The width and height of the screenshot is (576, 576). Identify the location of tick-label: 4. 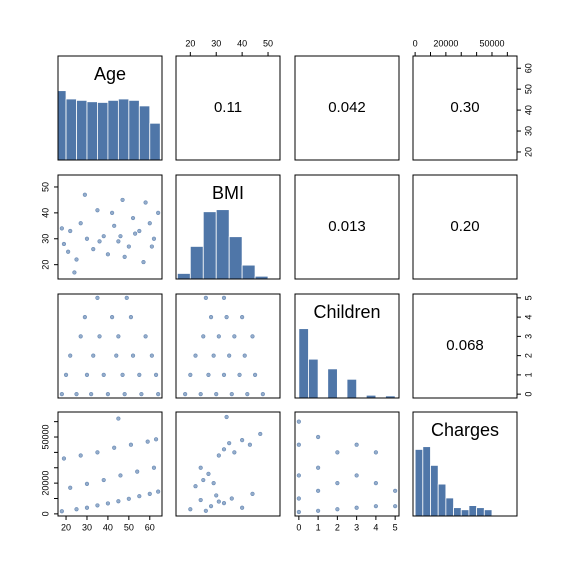
(528, 317).